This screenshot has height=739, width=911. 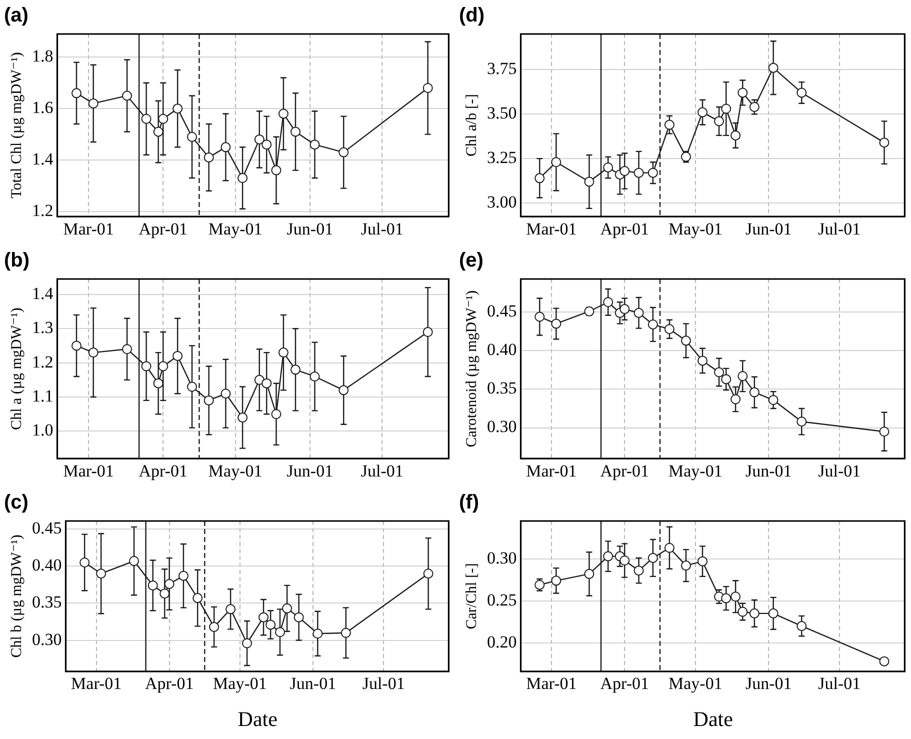 What do you see at coordinates (43, 108) in the screenshot?
I see `y-tick-label: 1.6` at bounding box center [43, 108].